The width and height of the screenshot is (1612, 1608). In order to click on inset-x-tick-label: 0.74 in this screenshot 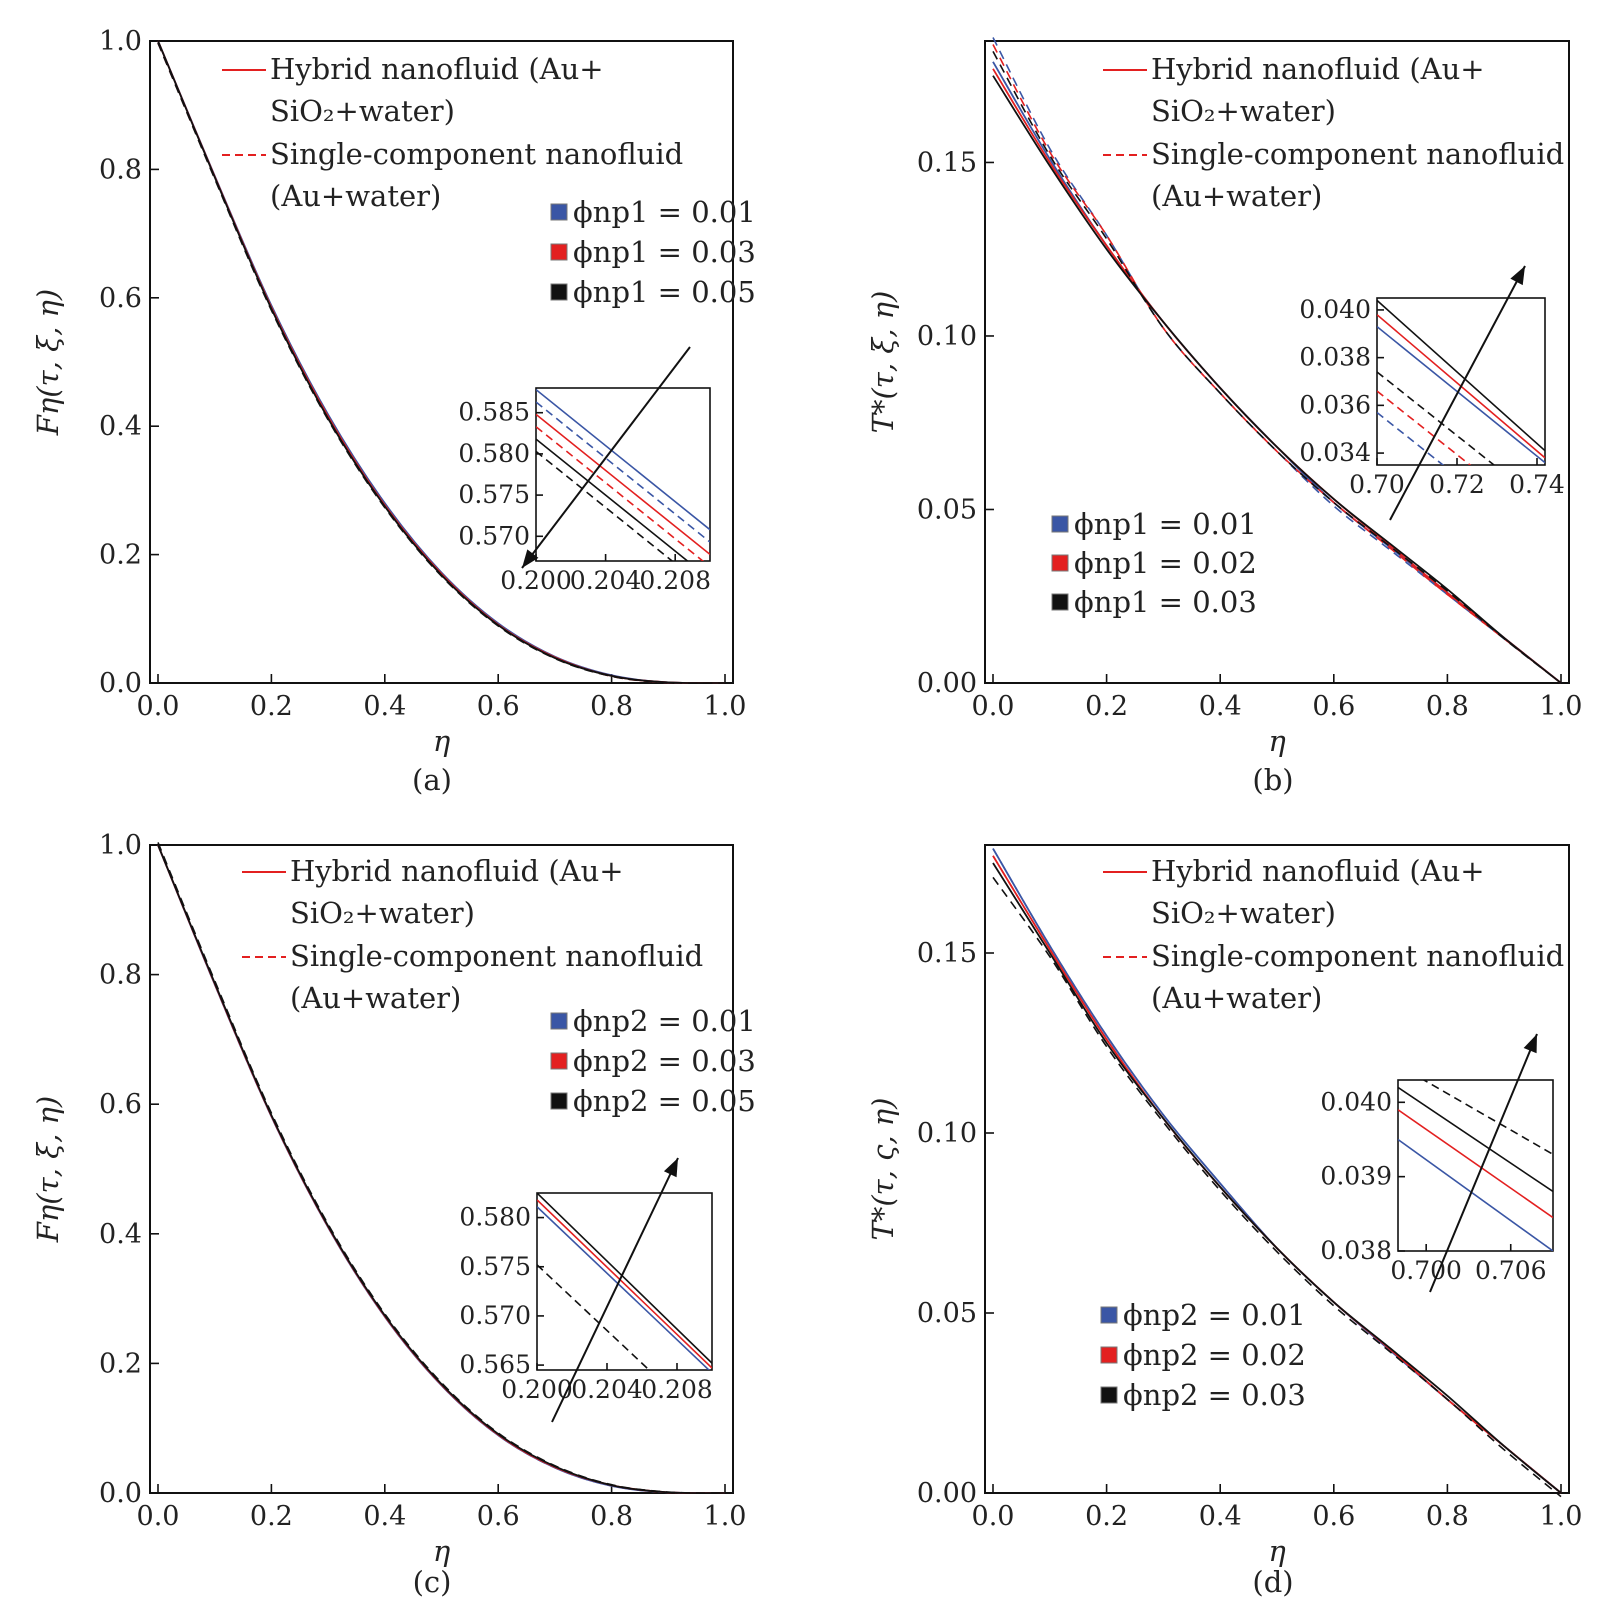, I will do `click(1537, 484)`.